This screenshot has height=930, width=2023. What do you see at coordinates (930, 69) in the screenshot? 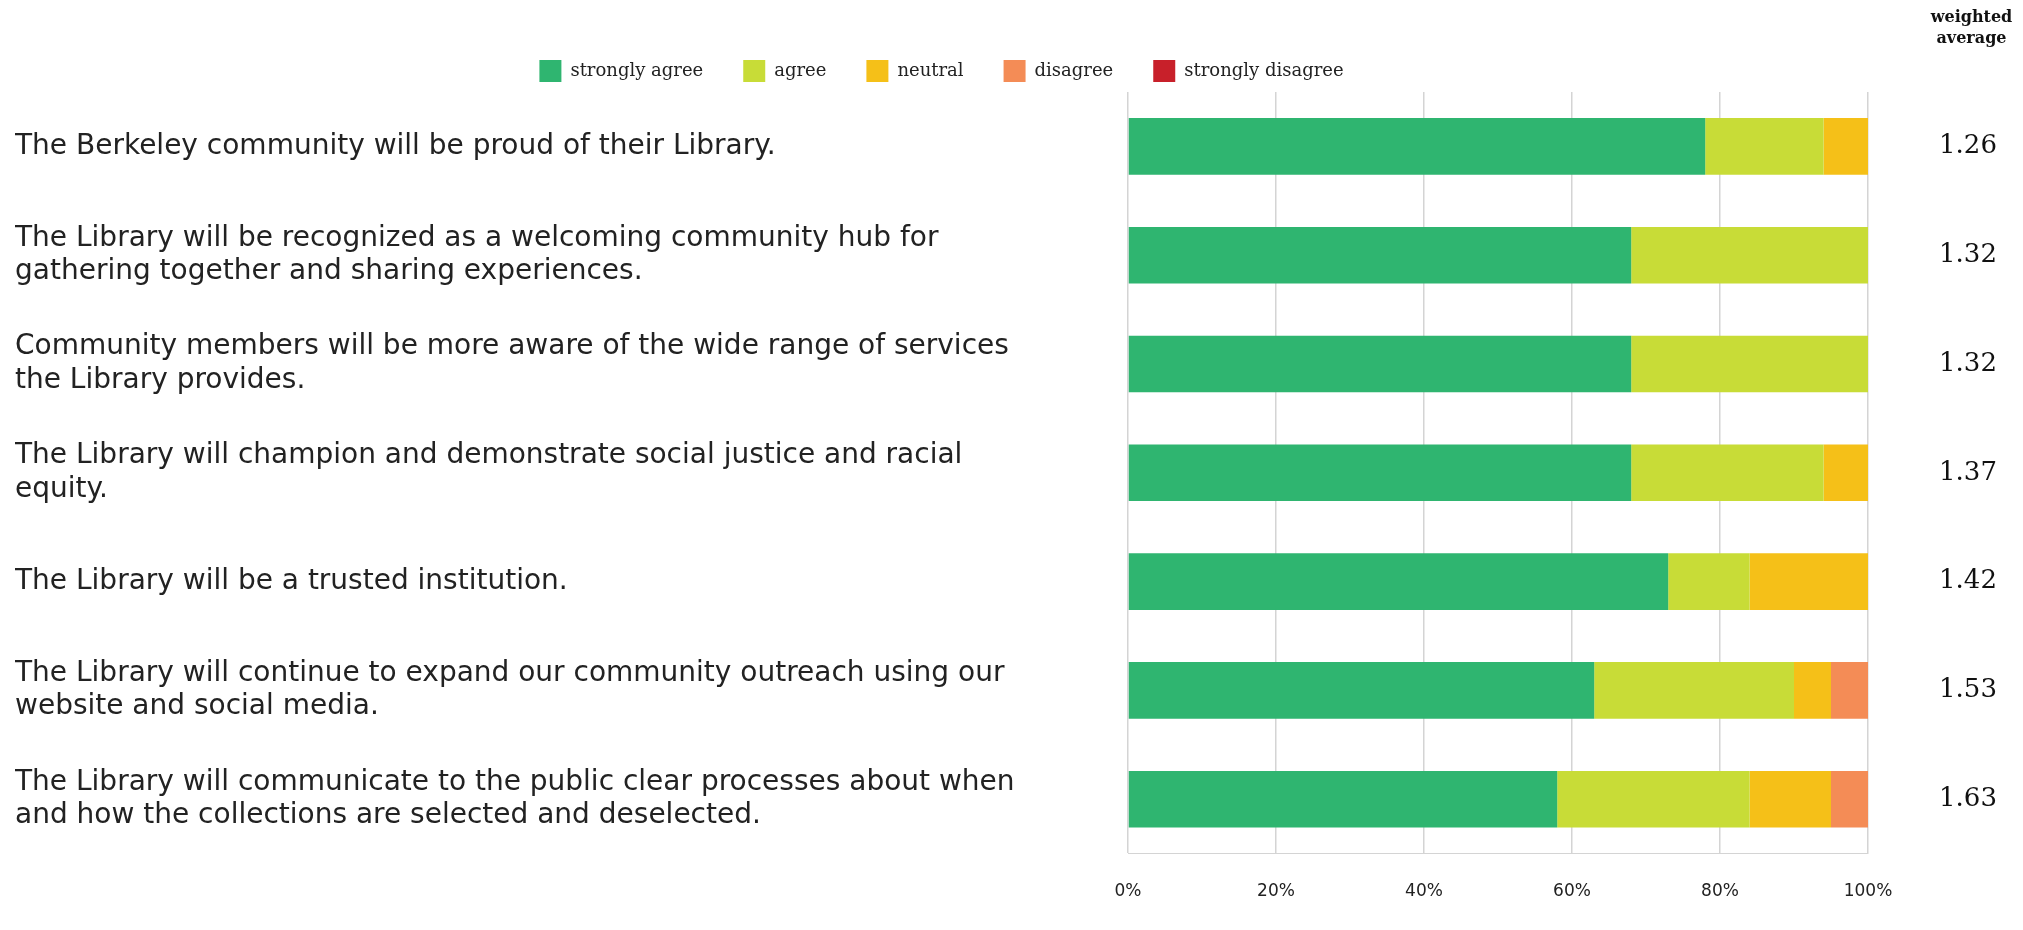
I see `legend-label: neutral` at bounding box center [930, 69].